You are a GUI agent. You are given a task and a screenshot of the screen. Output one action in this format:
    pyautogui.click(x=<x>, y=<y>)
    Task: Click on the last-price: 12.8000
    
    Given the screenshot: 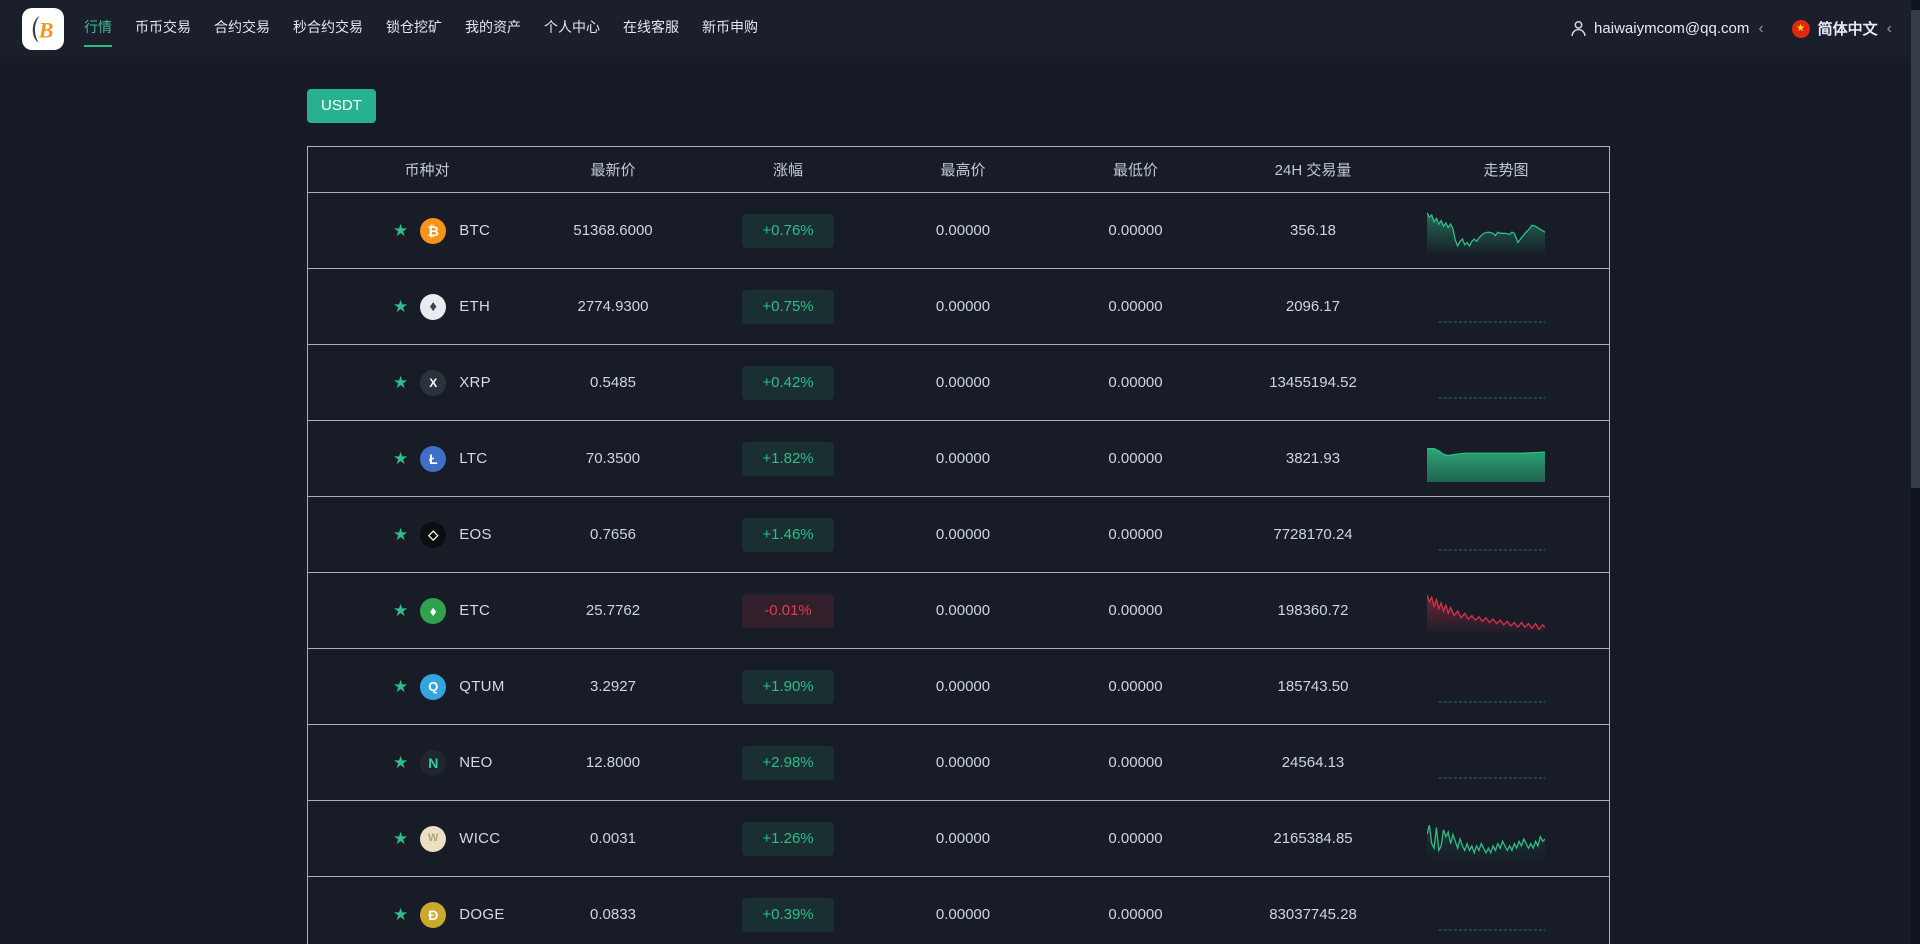 What is the action you would take?
    pyautogui.click(x=613, y=762)
    